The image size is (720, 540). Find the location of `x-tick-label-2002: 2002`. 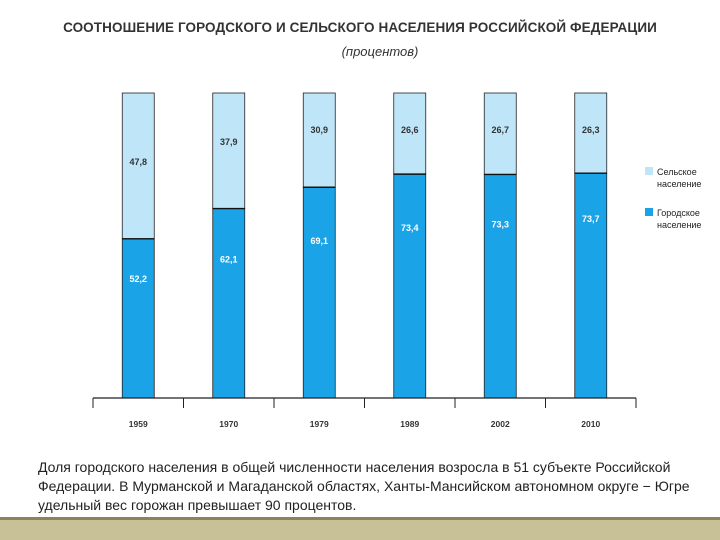

x-tick-label-2002: 2002 is located at coordinates (500, 424).